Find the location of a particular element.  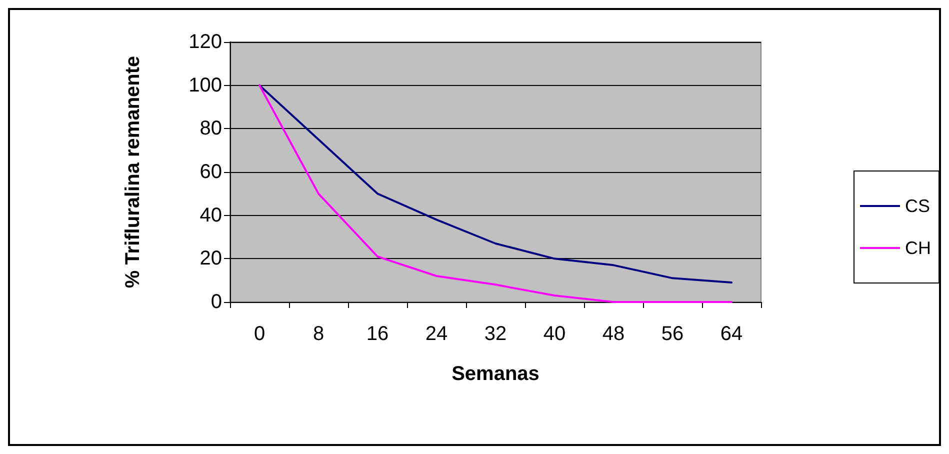

x-tick-label: 32 is located at coordinates (495, 334).